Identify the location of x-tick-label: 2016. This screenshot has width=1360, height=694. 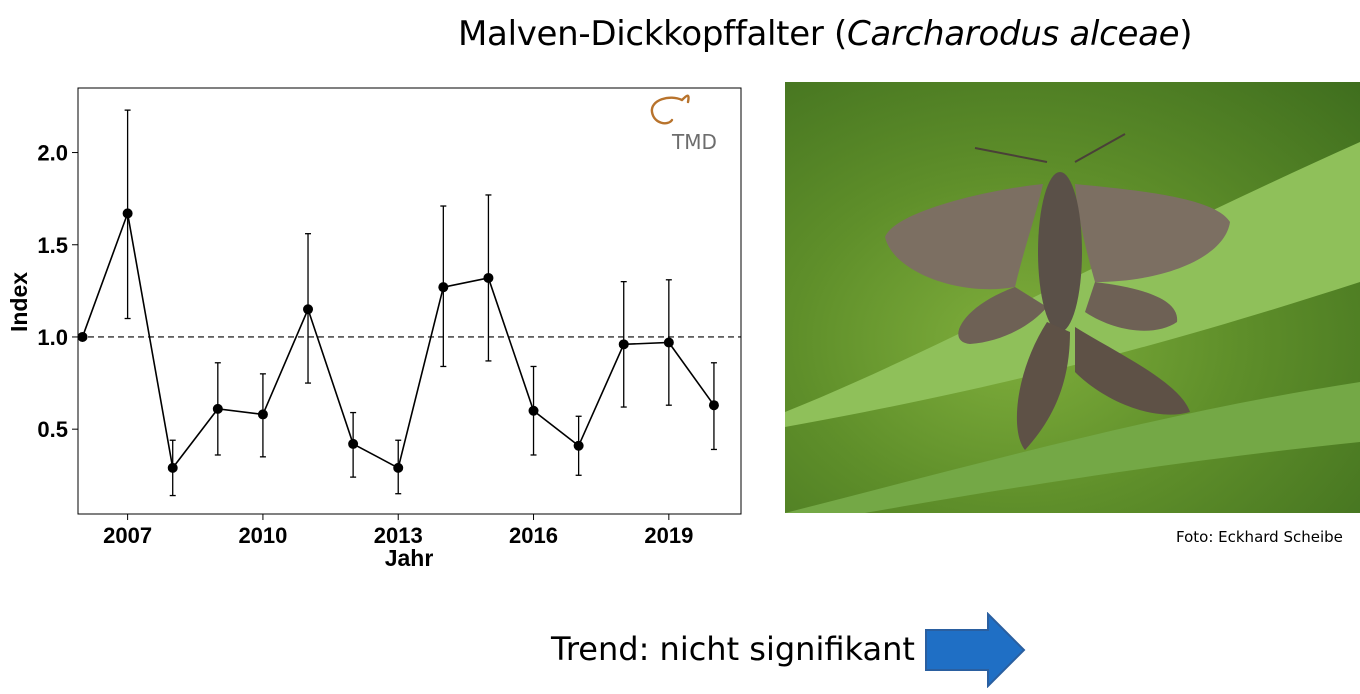
(533, 535).